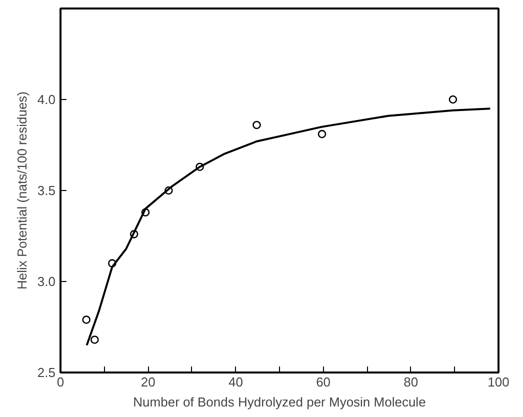  What do you see at coordinates (148, 382) in the screenshot?
I see `x-tick-label: 20` at bounding box center [148, 382].